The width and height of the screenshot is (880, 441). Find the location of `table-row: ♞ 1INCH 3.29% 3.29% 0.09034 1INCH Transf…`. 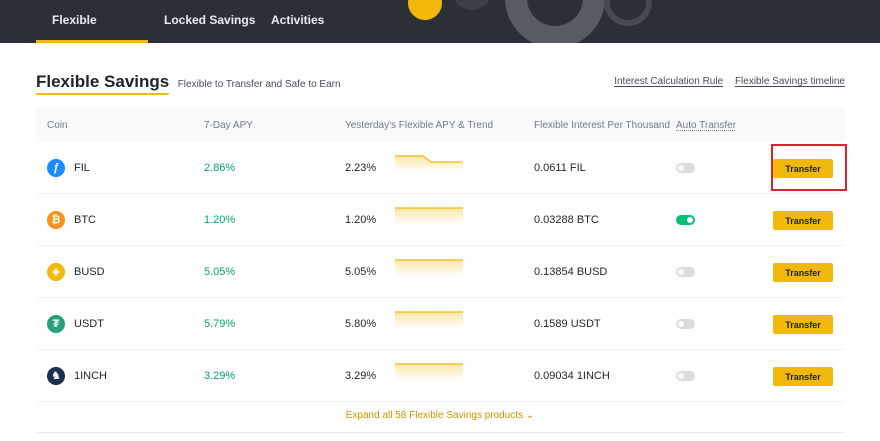

table-row: ♞ 1INCH 3.29% 3.29% 0.09034 1INCH Transf… is located at coordinates (440, 376).